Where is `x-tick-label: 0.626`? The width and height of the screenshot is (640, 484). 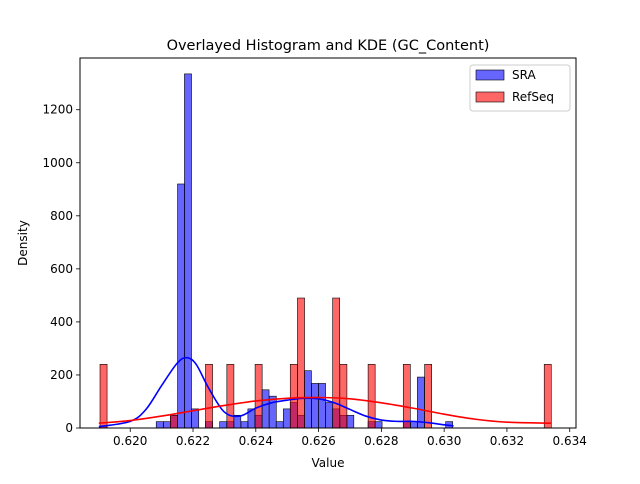
x-tick-label: 0.626 is located at coordinates (318, 441).